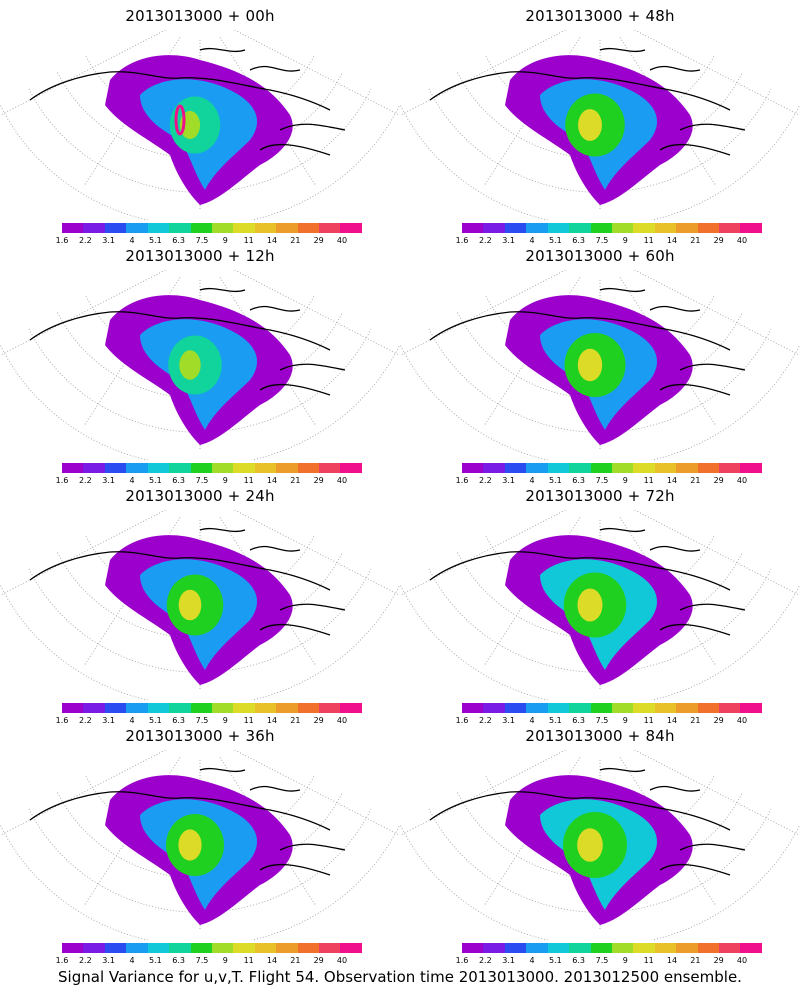 The image size is (800, 1000). Describe the element at coordinates (200, 736) in the screenshot. I see `panel-title: 2013013000 + 36h` at that location.